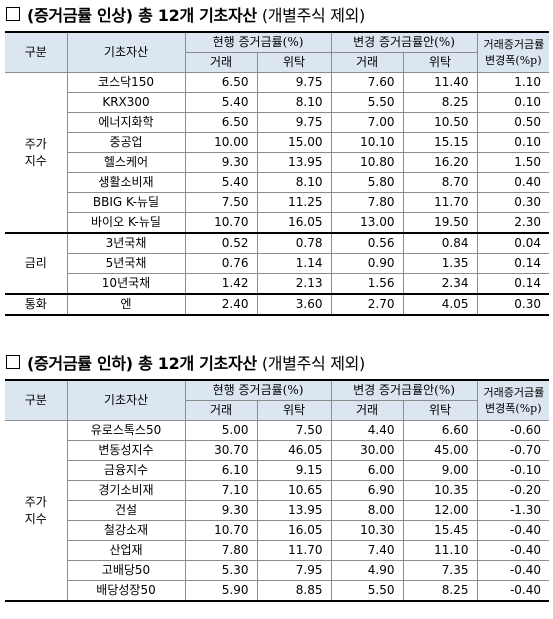 The image size is (553, 619). I want to click on current-trade-cell: 5.00, so click(221, 430).